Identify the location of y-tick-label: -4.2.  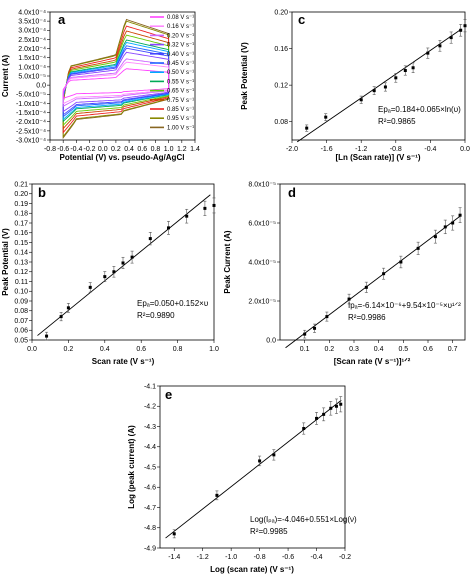
(150, 407).